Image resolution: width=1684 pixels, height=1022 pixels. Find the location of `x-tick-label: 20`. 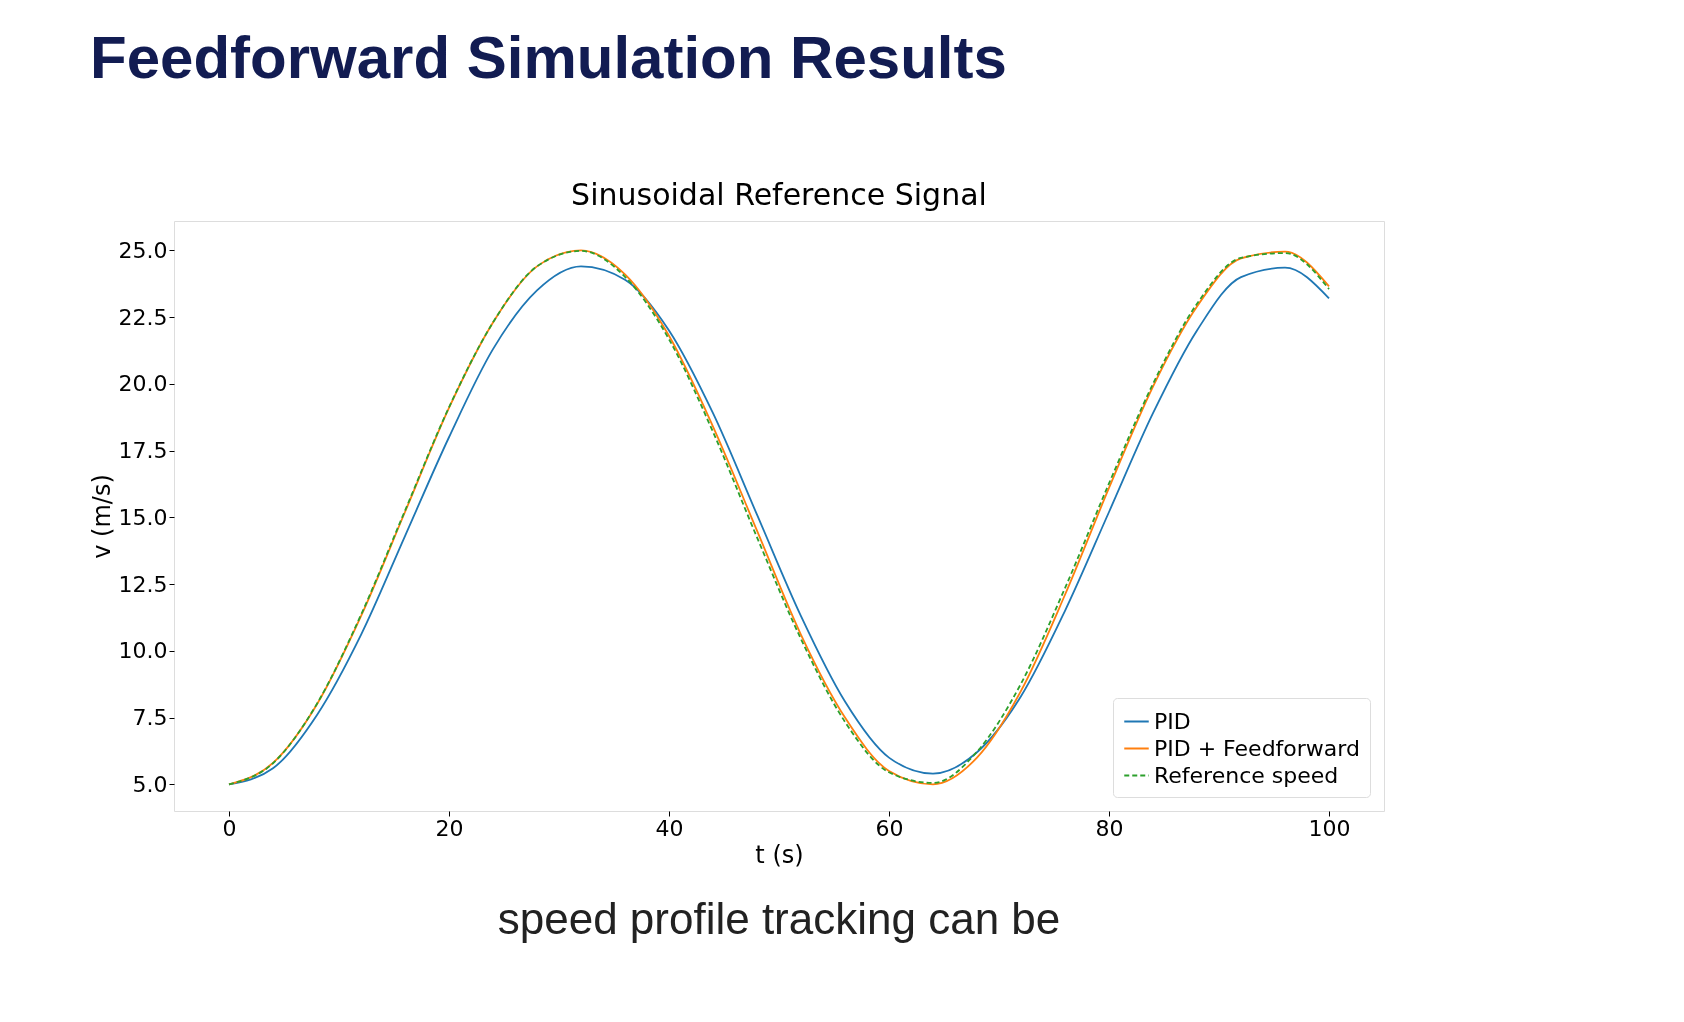

x-tick-label: 20 is located at coordinates (449, 828).